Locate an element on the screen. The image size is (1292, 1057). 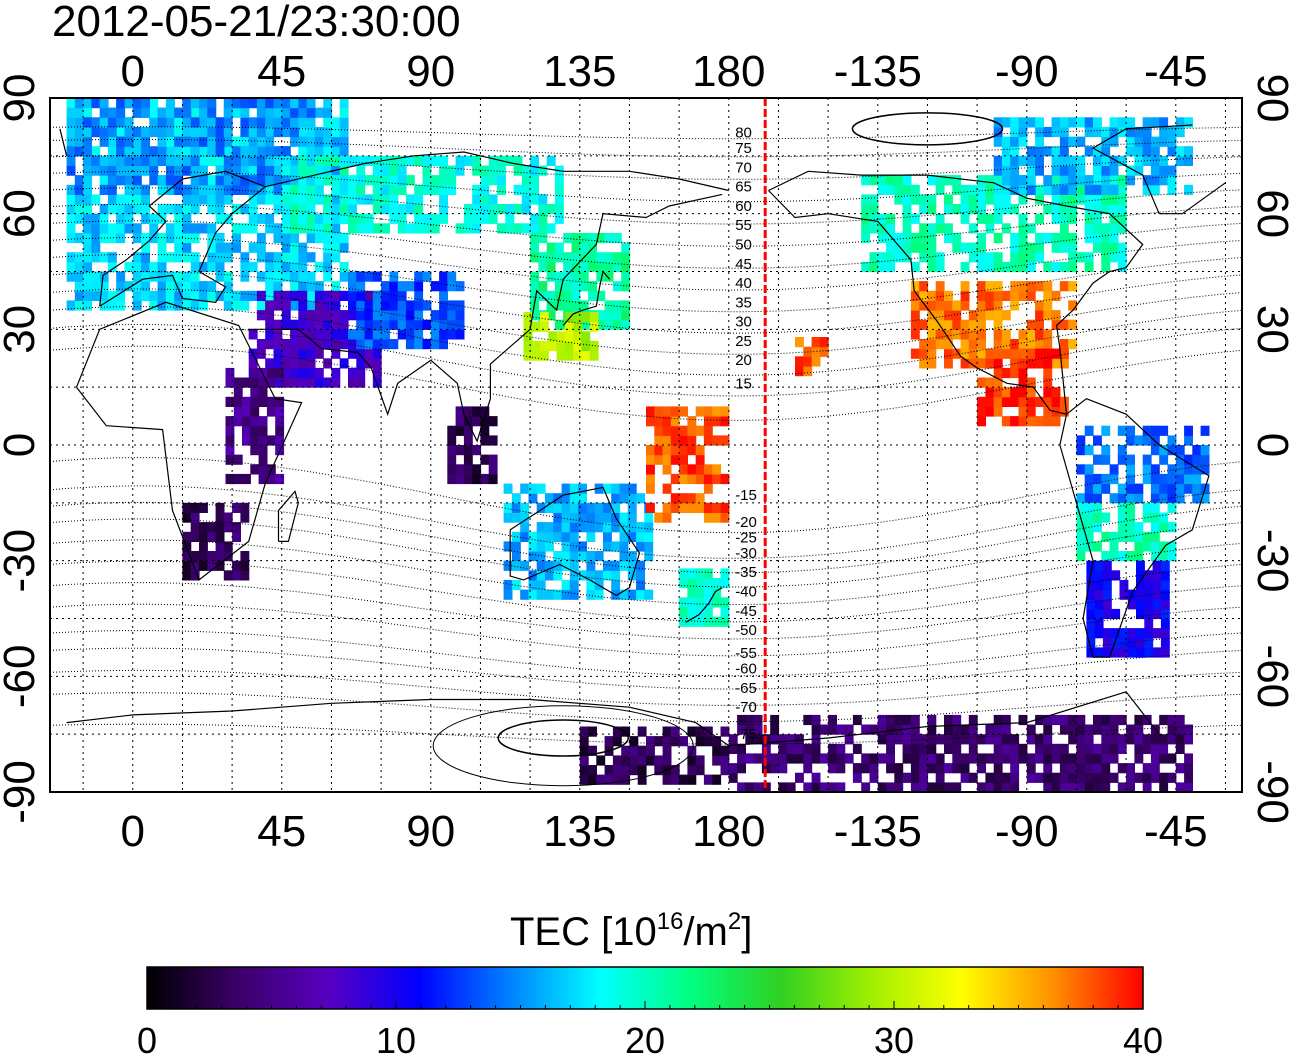
top-lon-label: 90 is located at coordinates (430, 71).